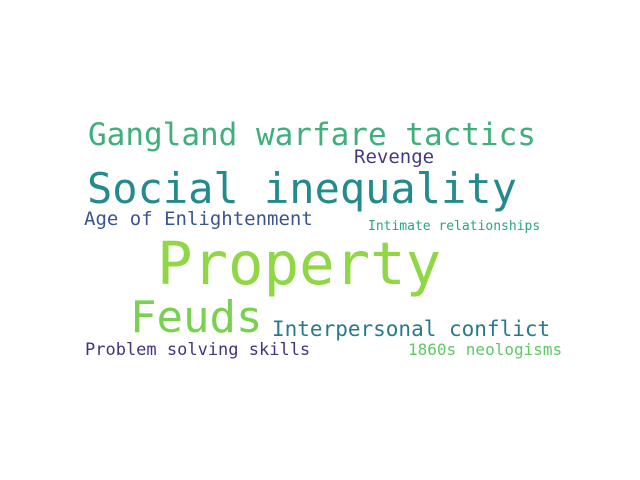  What do you see at coordinates (454, 226) in the screenshot?
I see `word-intimate-relationships: Intimate relationships` at bounding box center [454, 226].